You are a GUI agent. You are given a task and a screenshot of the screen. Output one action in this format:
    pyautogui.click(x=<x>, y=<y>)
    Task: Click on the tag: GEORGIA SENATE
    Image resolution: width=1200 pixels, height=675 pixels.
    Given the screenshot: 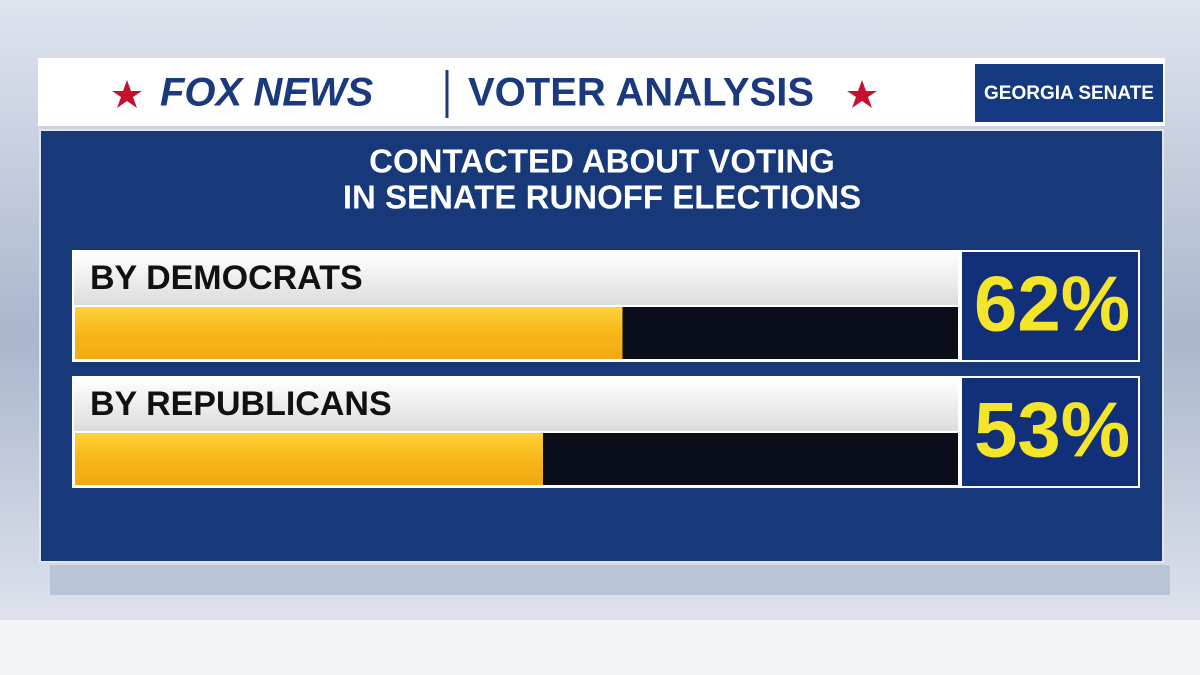 What is the action you would take?
    pyautogui.click(x=1069, y=93)
    